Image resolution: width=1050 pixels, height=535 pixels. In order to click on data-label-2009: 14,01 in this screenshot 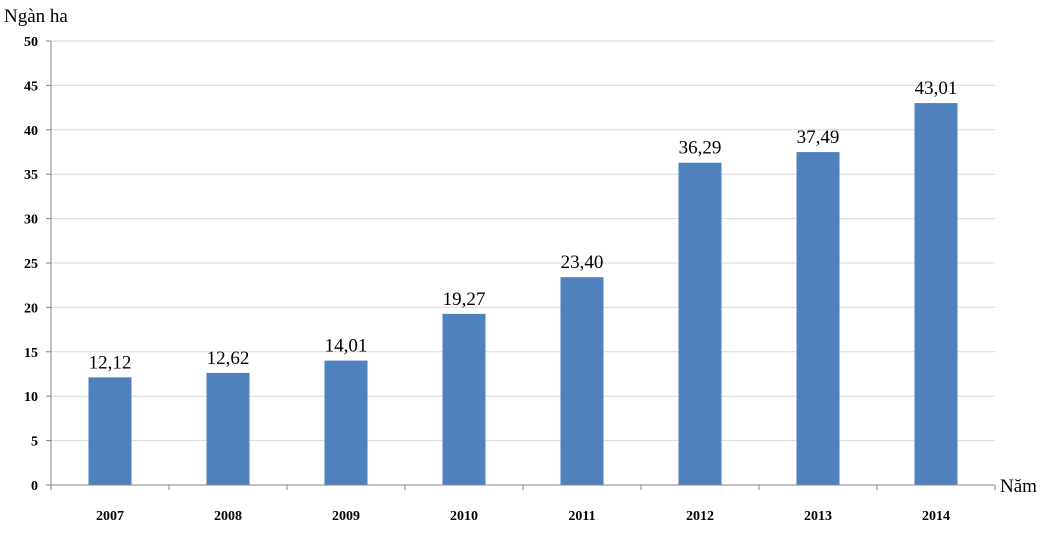, I will do `click(346, 346)`.